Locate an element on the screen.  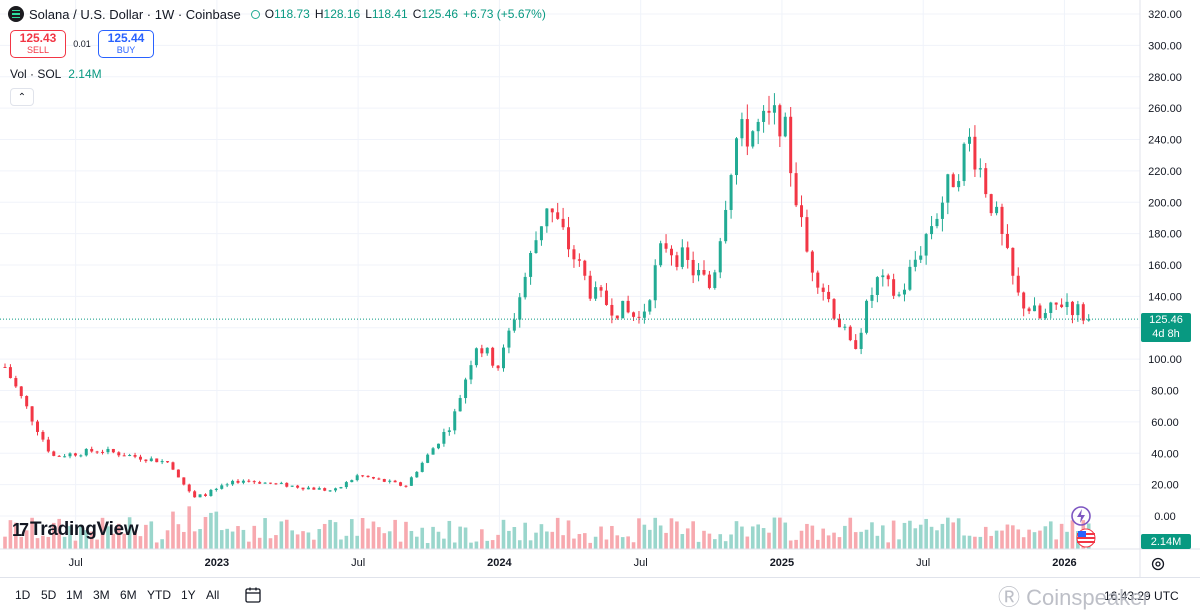
range-3m-button: 3M is located at coordinates (101, 595).